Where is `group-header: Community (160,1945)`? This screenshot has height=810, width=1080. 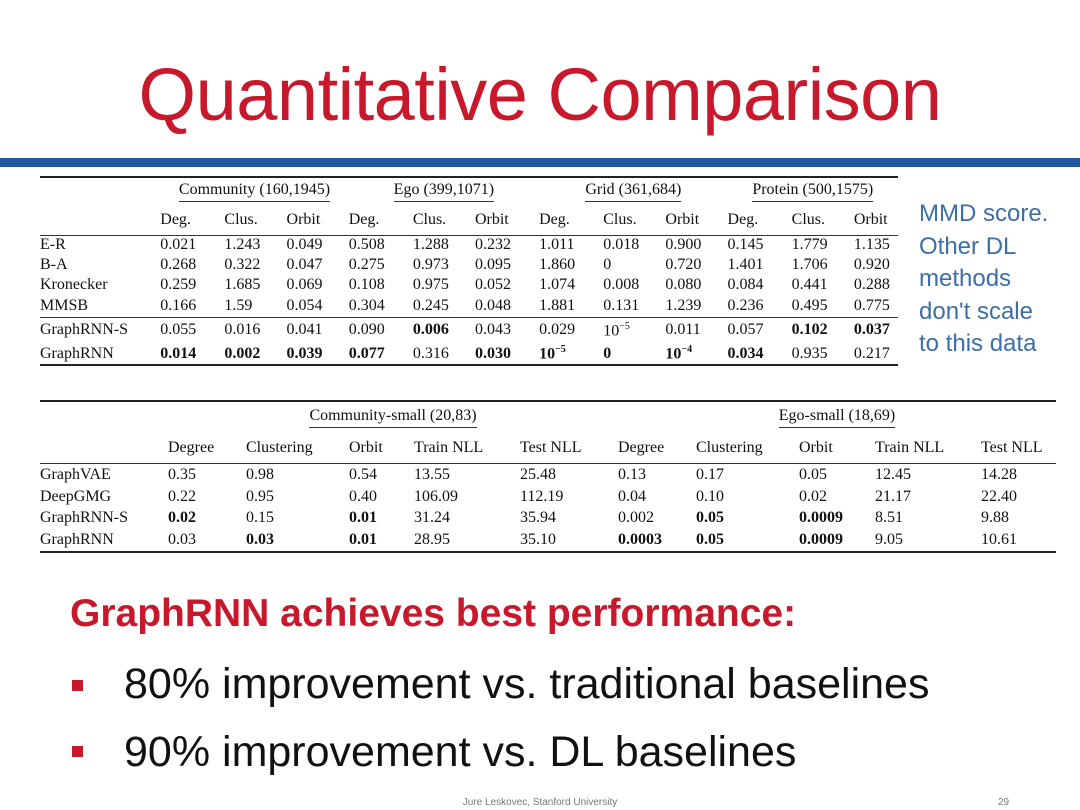 group-header: Community (160,1945) is located at coordinates (254, 191).